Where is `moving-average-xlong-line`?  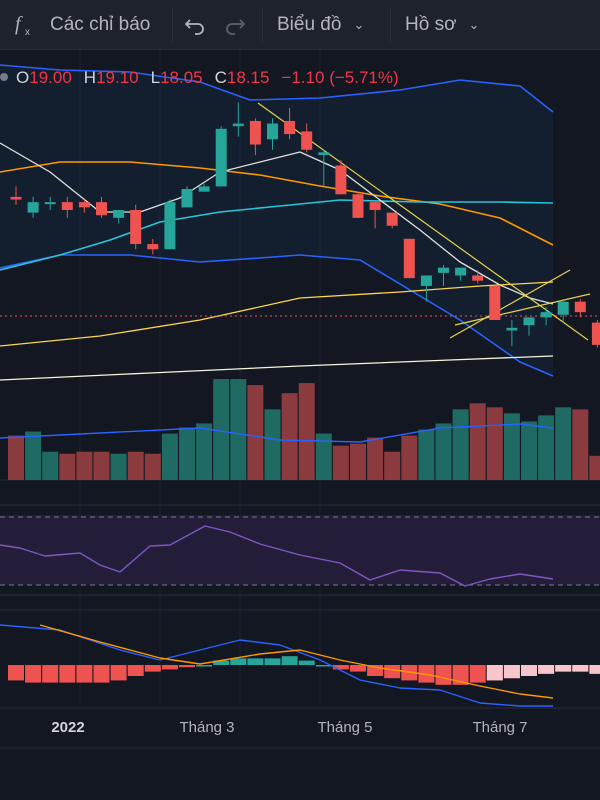 moving-average-xlong-line is located at coordinates (277, 368).